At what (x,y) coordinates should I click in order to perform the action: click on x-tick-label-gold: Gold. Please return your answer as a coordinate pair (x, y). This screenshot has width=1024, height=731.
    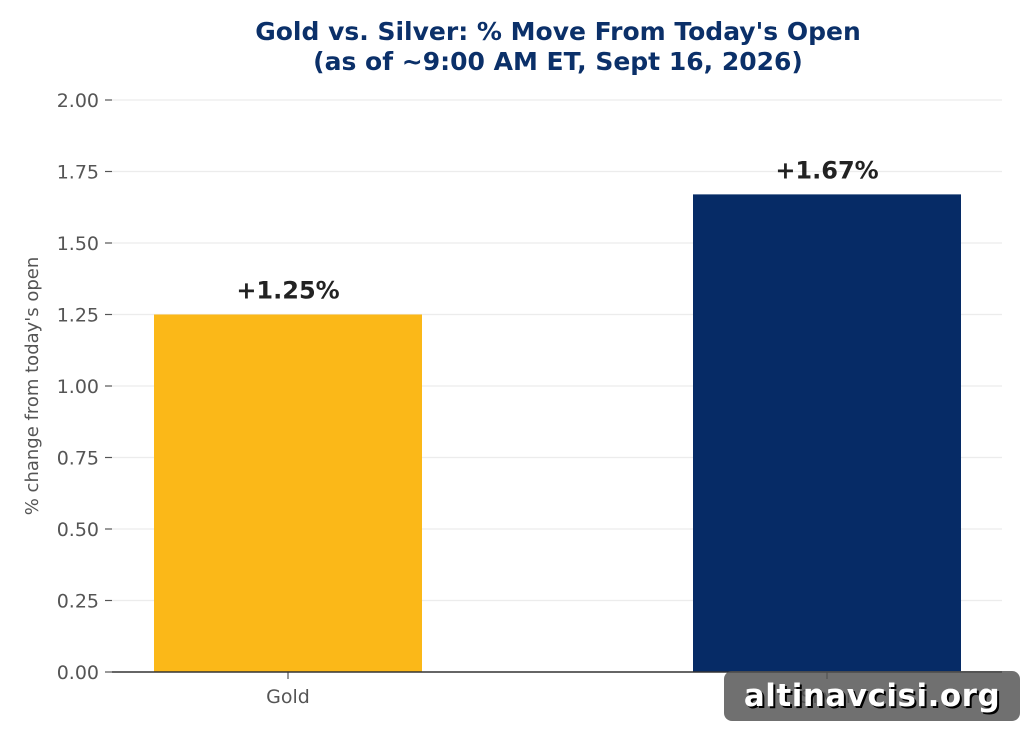
    Looking at the image, I should click on (288, 697).